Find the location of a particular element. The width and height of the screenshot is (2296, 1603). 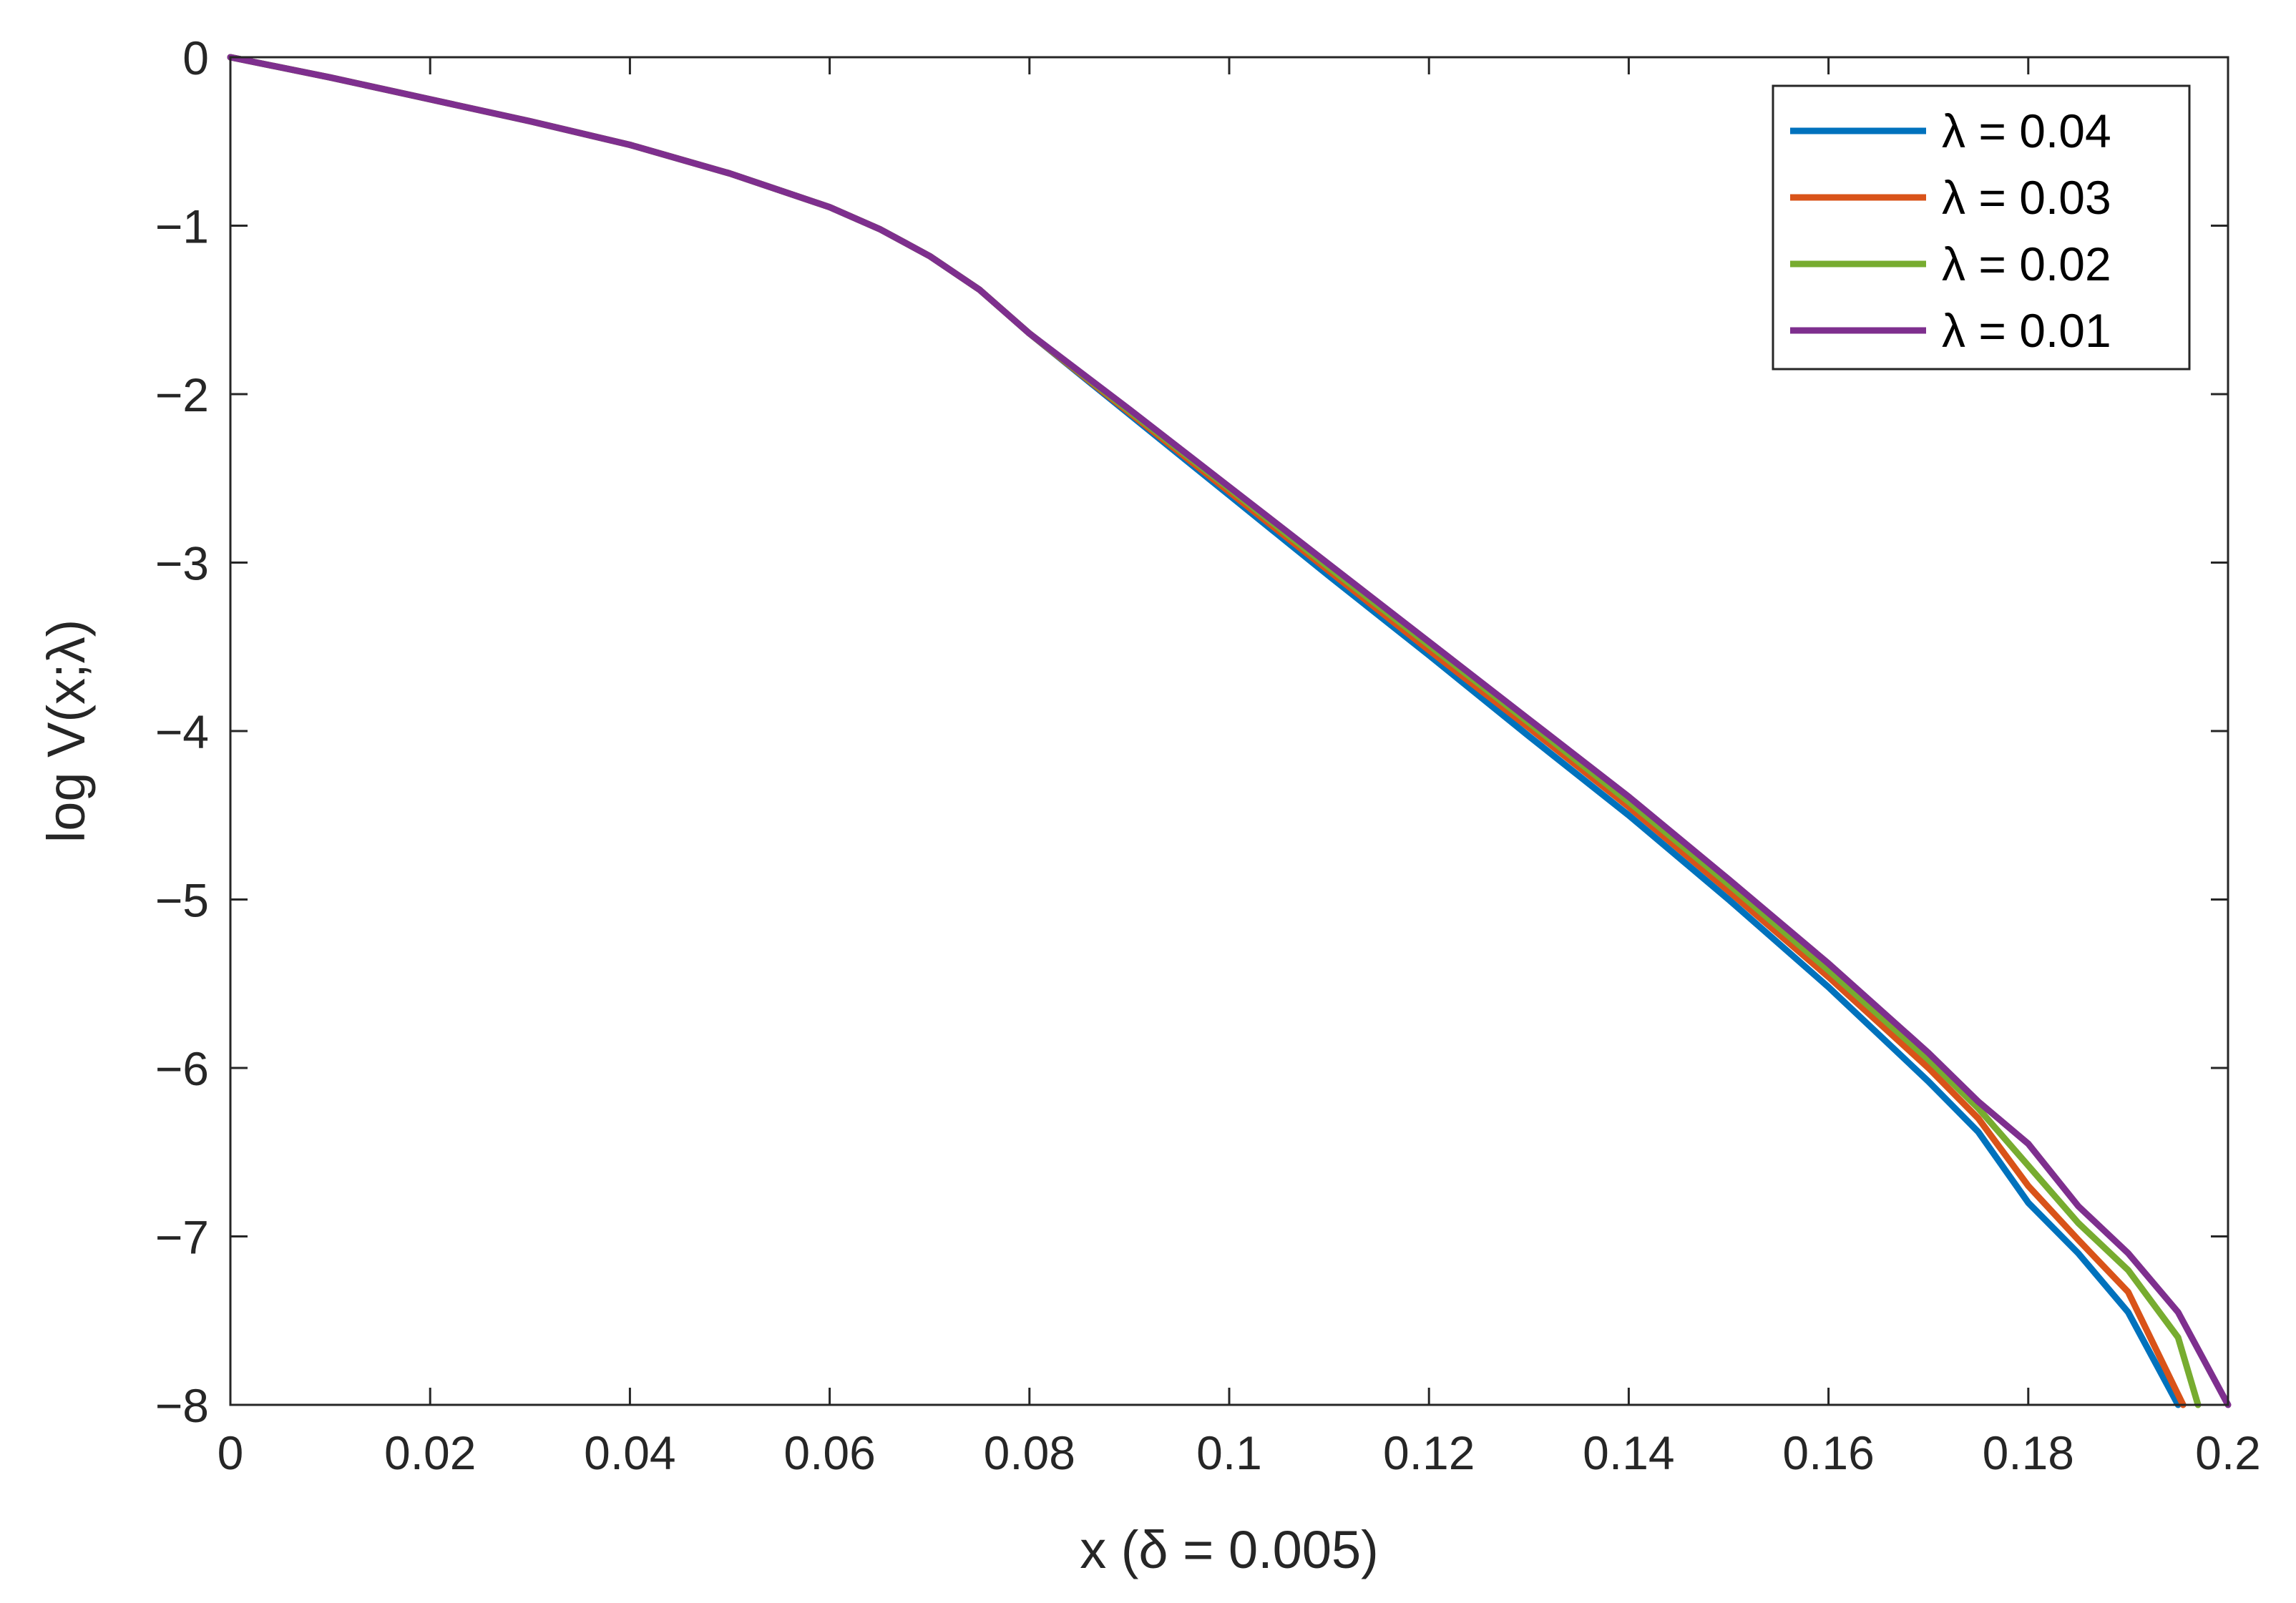

x-tick-label: 0.02 is located at coordinates (430, 1452).